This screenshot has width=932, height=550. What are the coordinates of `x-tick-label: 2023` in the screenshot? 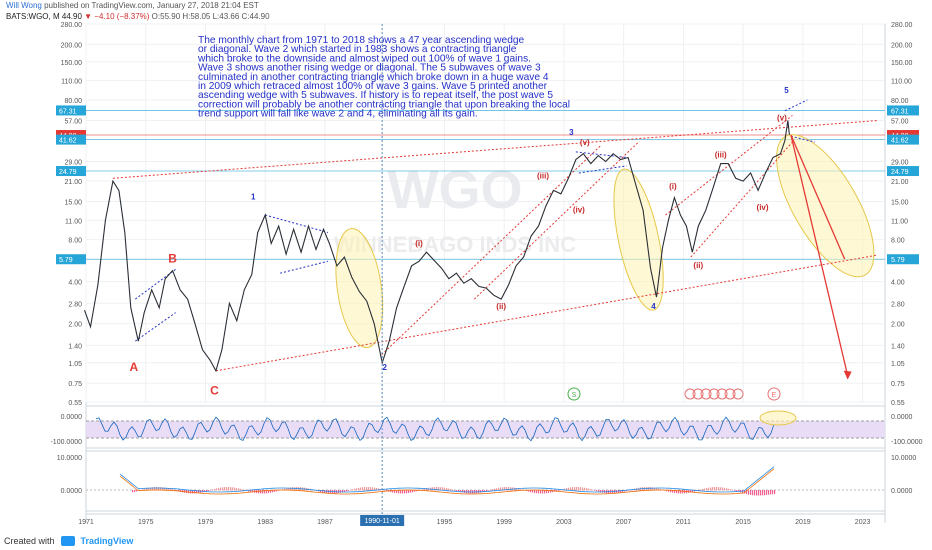 It's located at (863, 522).